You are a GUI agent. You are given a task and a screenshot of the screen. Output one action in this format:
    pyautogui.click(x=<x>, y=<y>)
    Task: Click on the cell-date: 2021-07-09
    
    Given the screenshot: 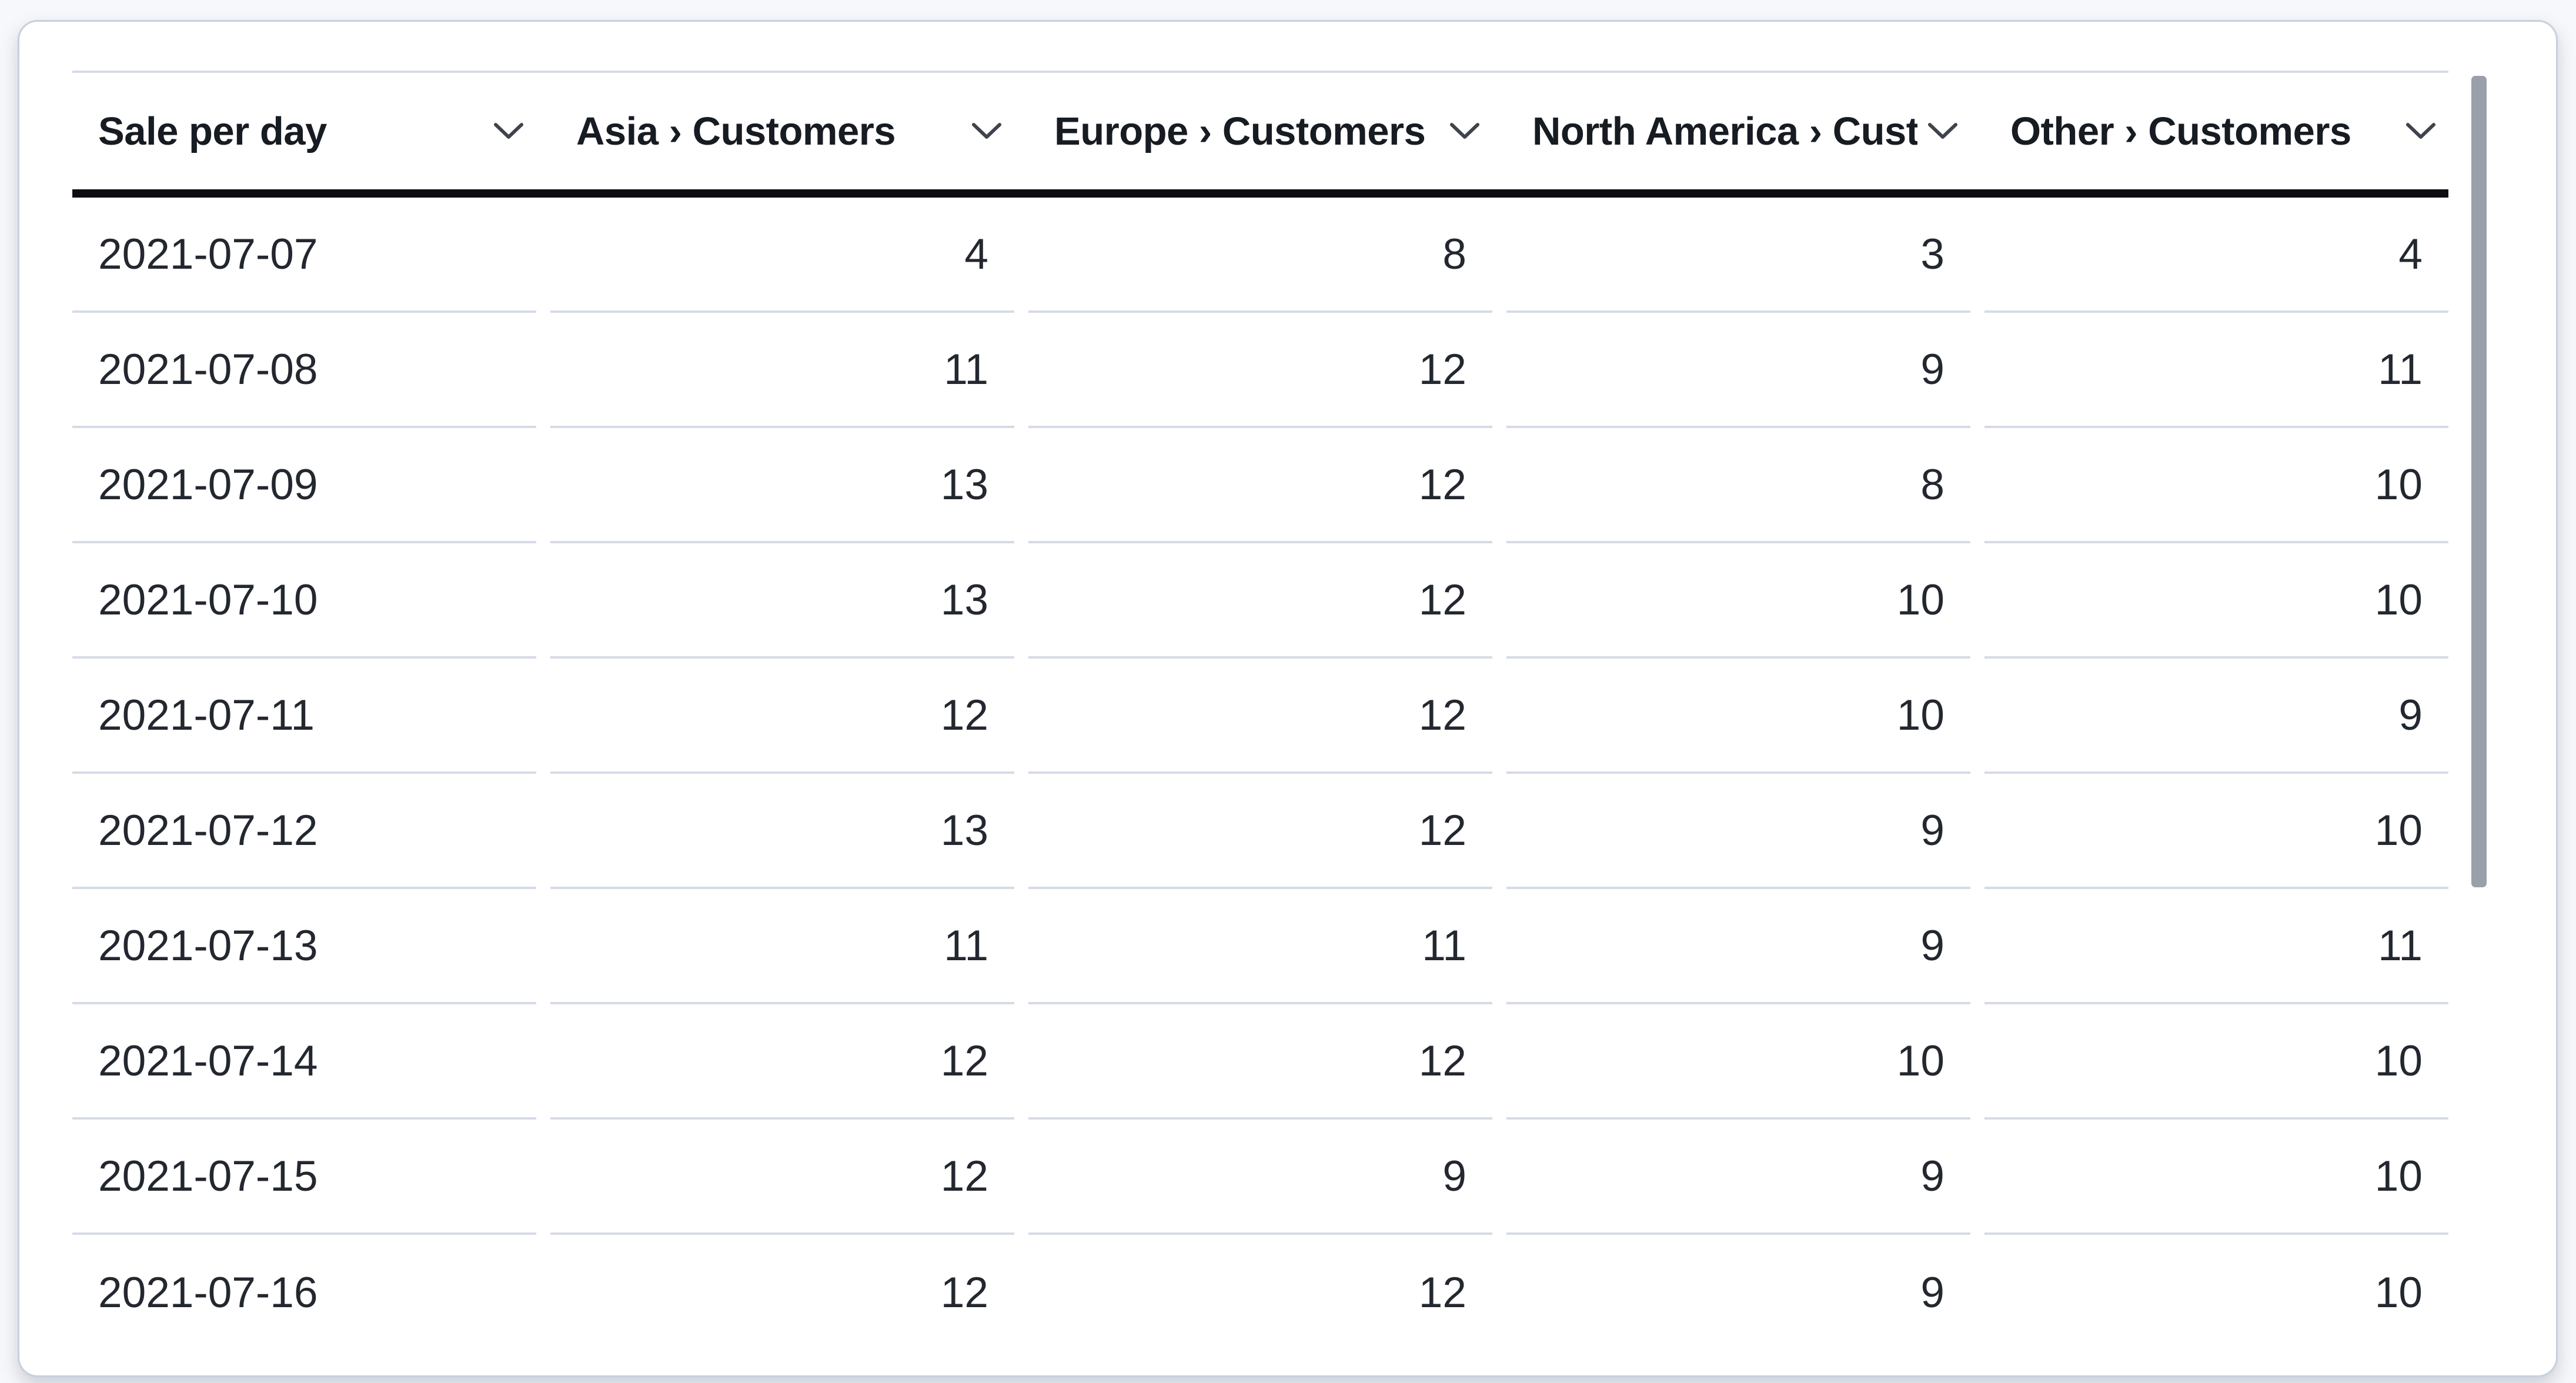 What is the action you would take?
    pyautogui.click(x=304, y=485)
    